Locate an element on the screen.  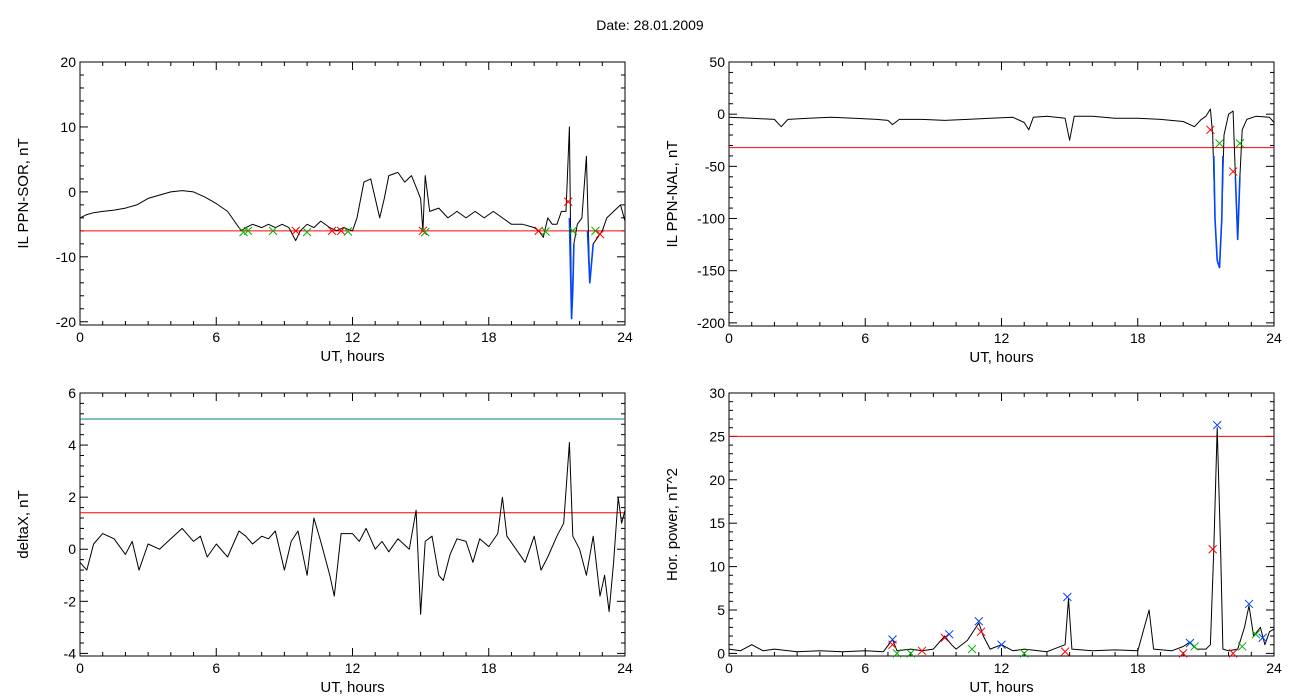
plot-4-x-tick-label: 6 is located at coordinates (865, 668).